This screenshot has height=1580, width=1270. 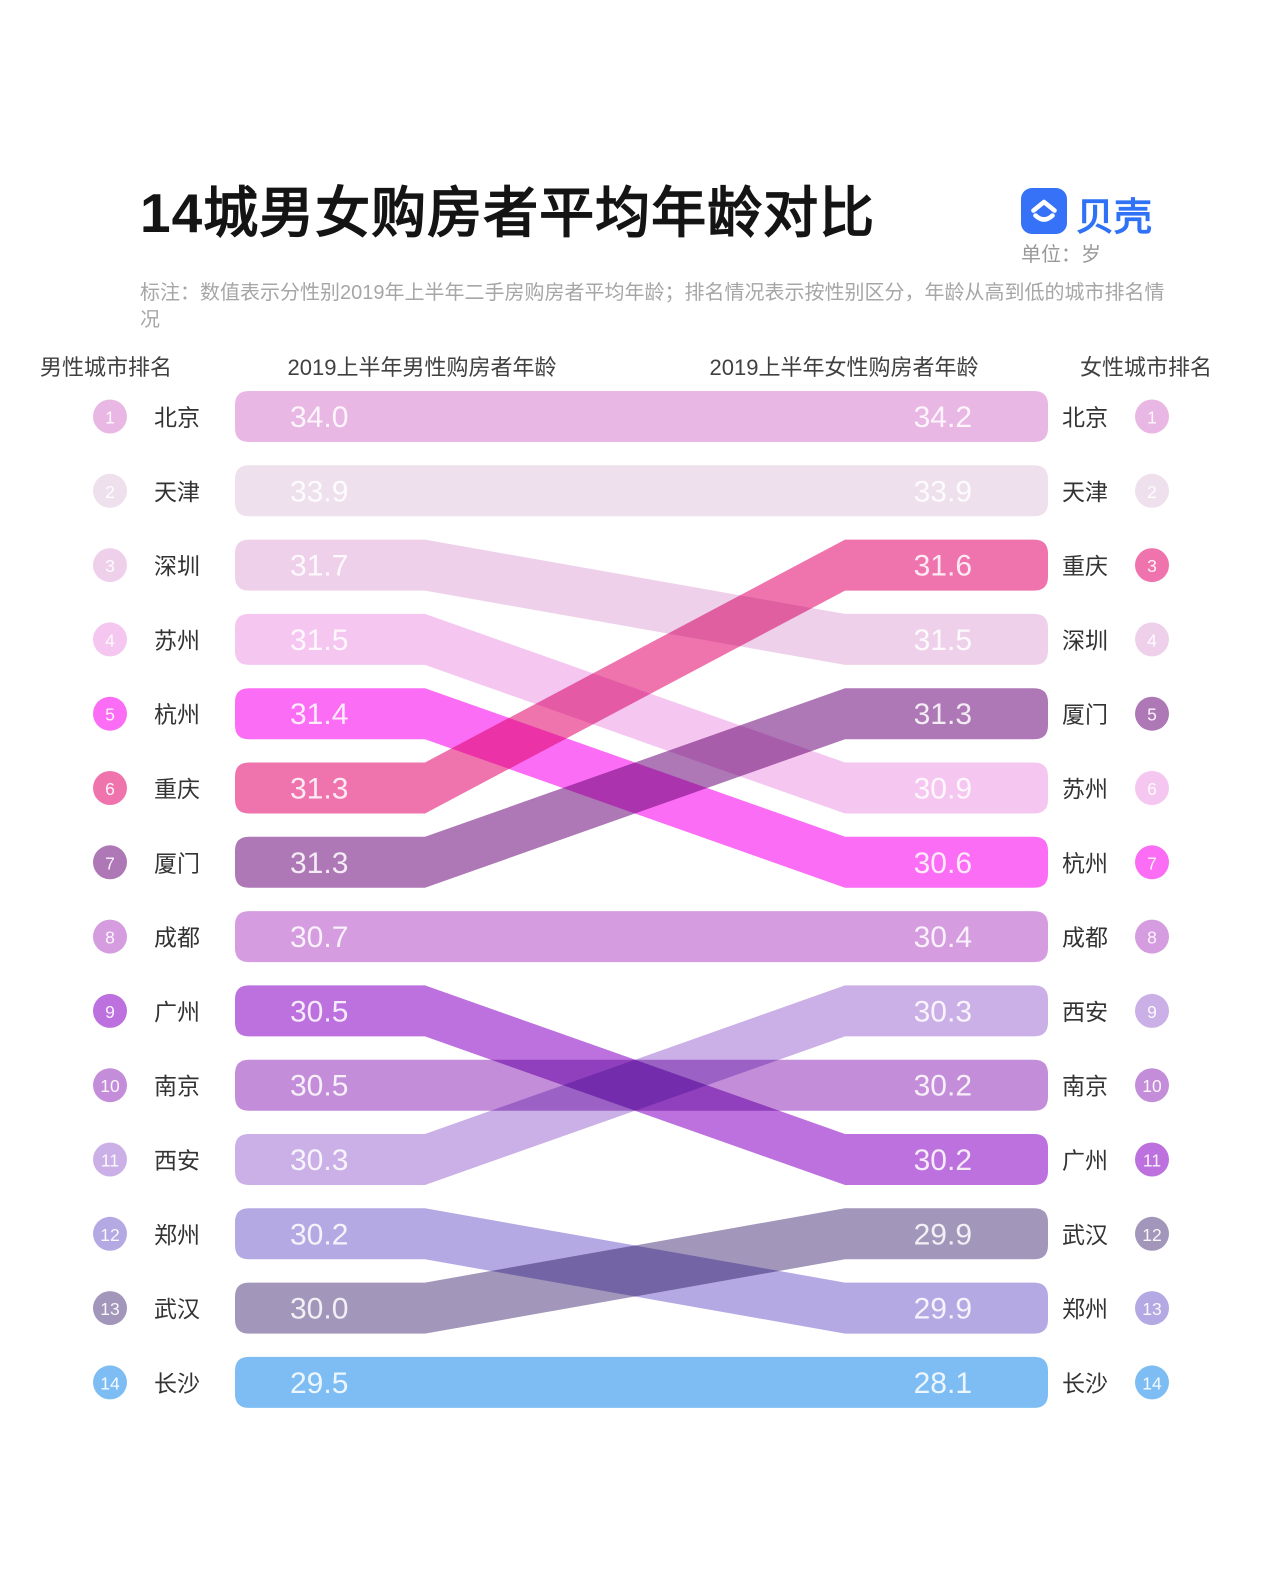 What do you see at coordinates (110, 640) in the screenshot?
I see `male-rank-number: 4` at bounding box center [110, 640].